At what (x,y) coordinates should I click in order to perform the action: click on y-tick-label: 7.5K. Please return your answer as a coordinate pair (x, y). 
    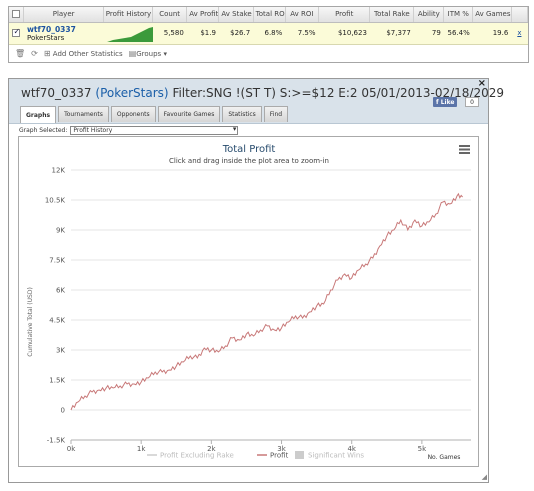
    Looking at the image, I should click on (57, 261).